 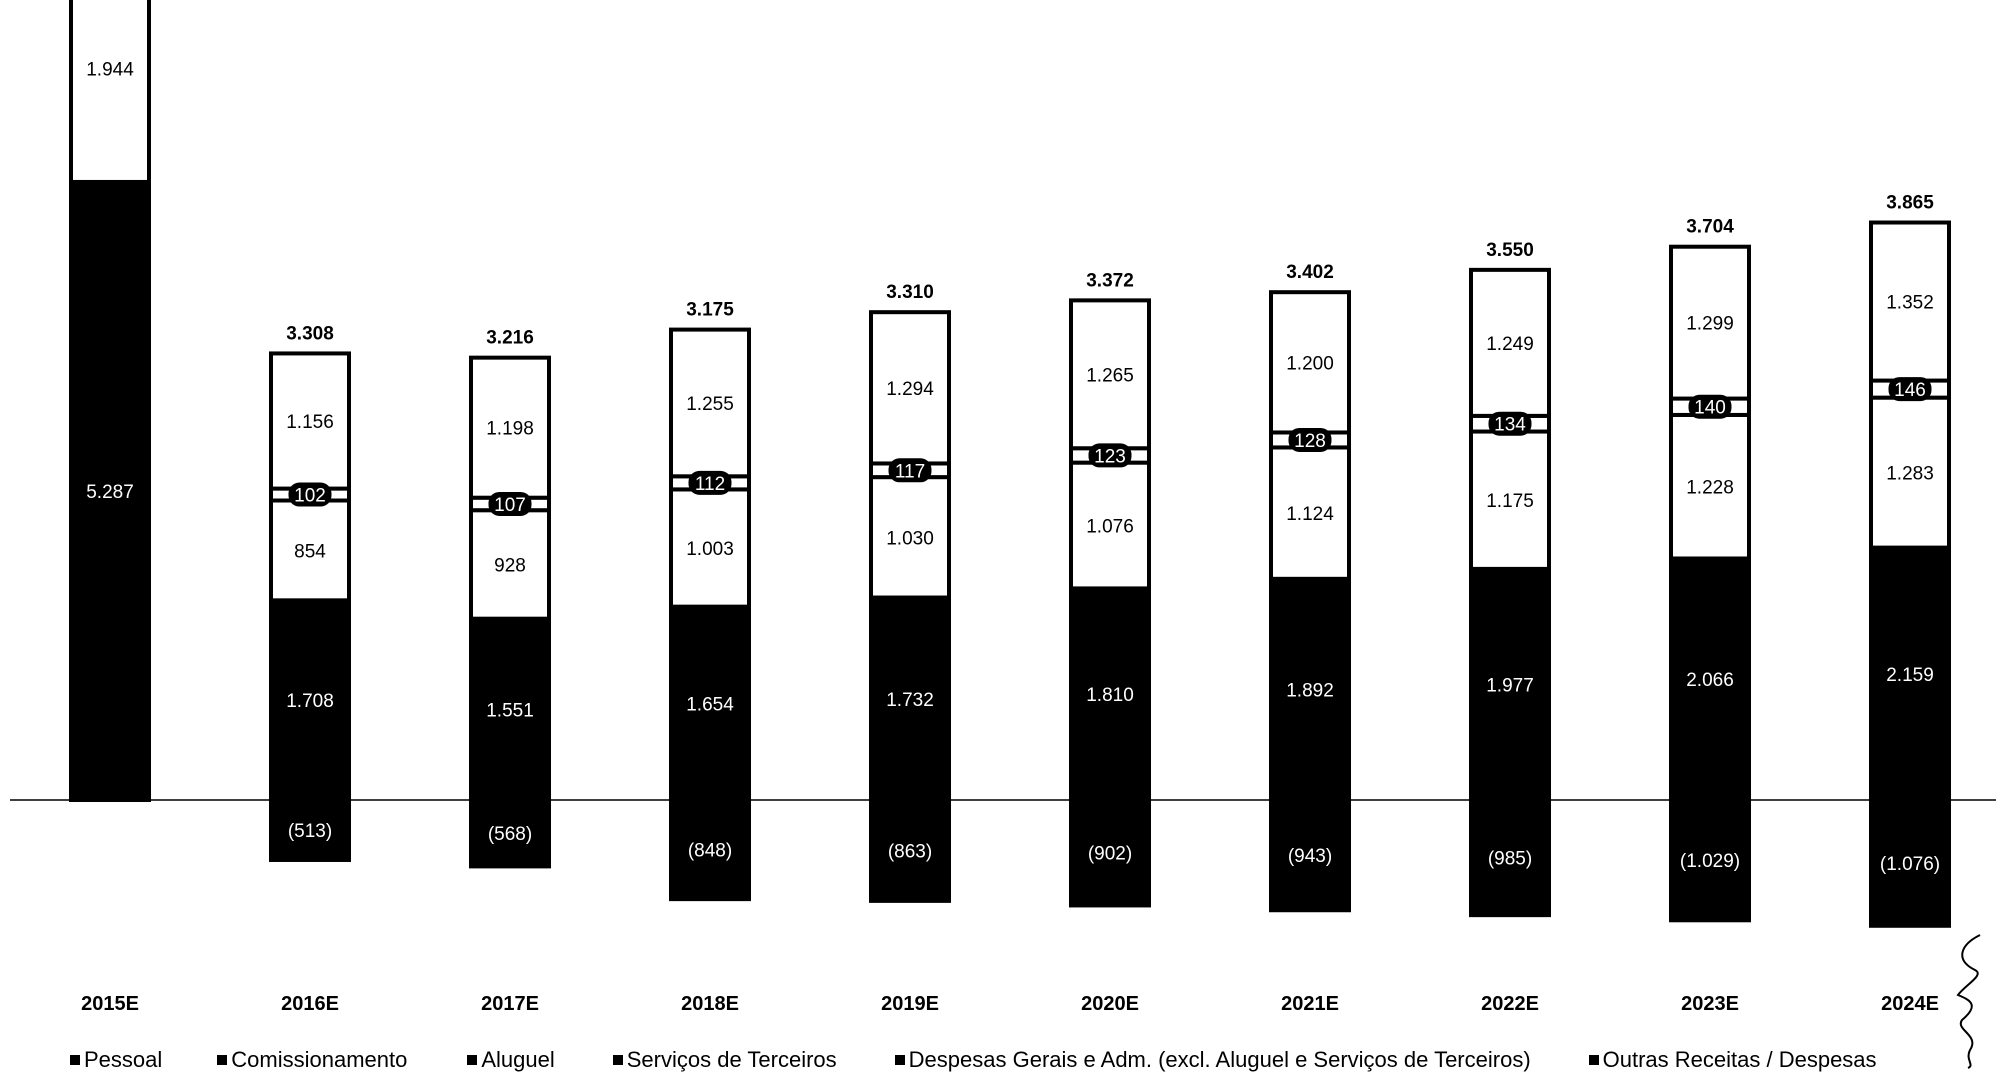 I want to click on data-label: 1.265, so click(x=1110, y=375).